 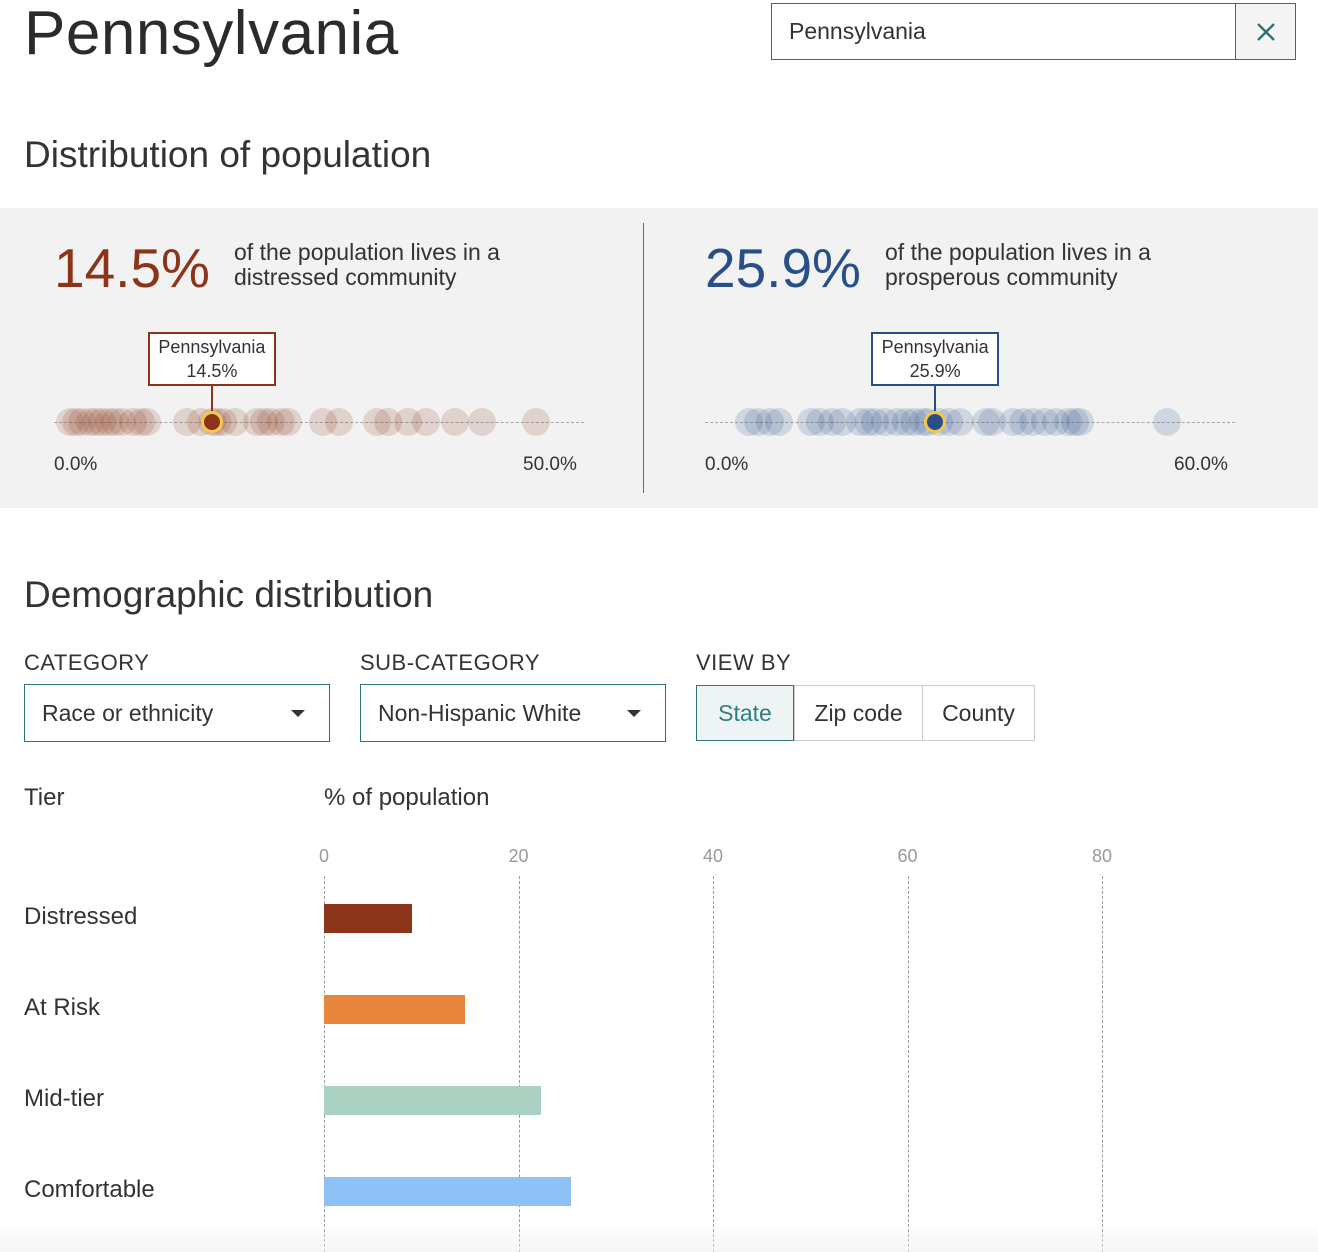 I want to click on tier-label: Distressed, so click(x=81, y=916).